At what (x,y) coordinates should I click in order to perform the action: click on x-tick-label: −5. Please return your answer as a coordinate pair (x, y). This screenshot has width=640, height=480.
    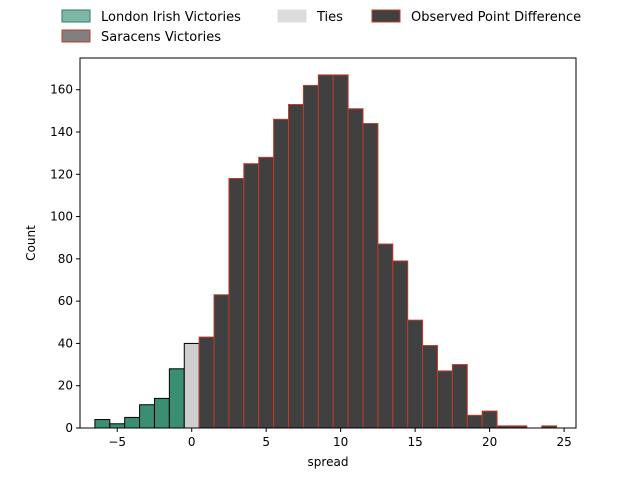
    Looking at the image, I should click on (117, 442).